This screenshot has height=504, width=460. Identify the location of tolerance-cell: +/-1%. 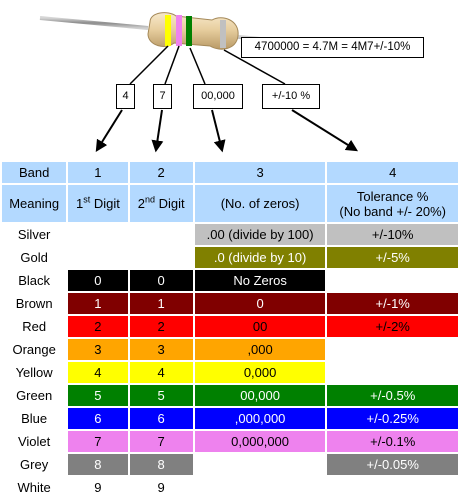
(392, 303).